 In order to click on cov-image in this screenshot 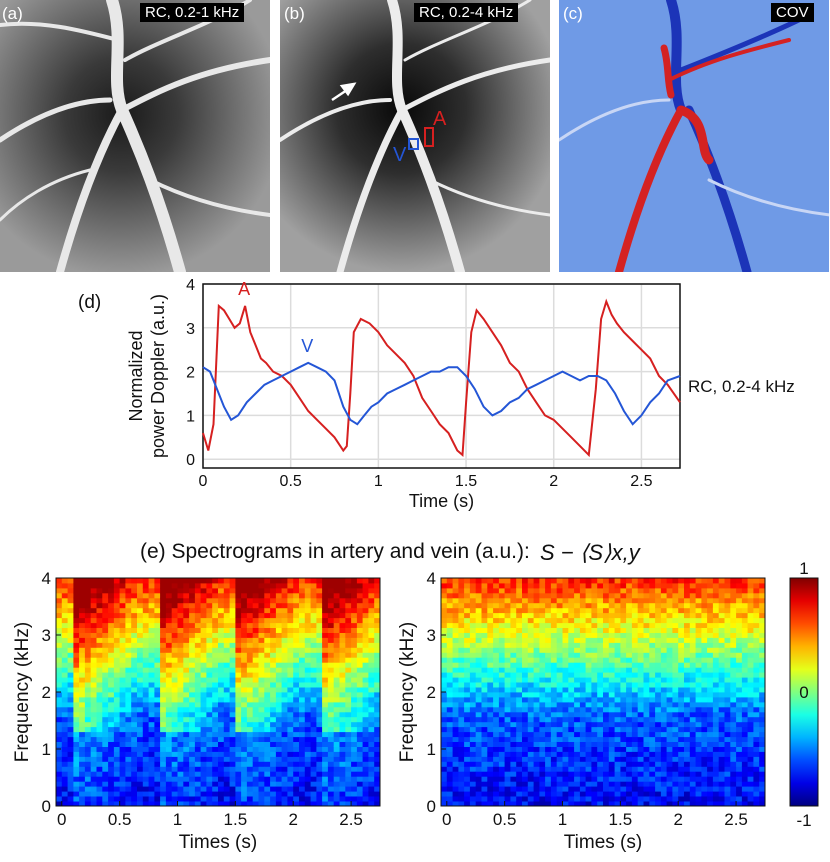, I will do `click(694, 136)`.